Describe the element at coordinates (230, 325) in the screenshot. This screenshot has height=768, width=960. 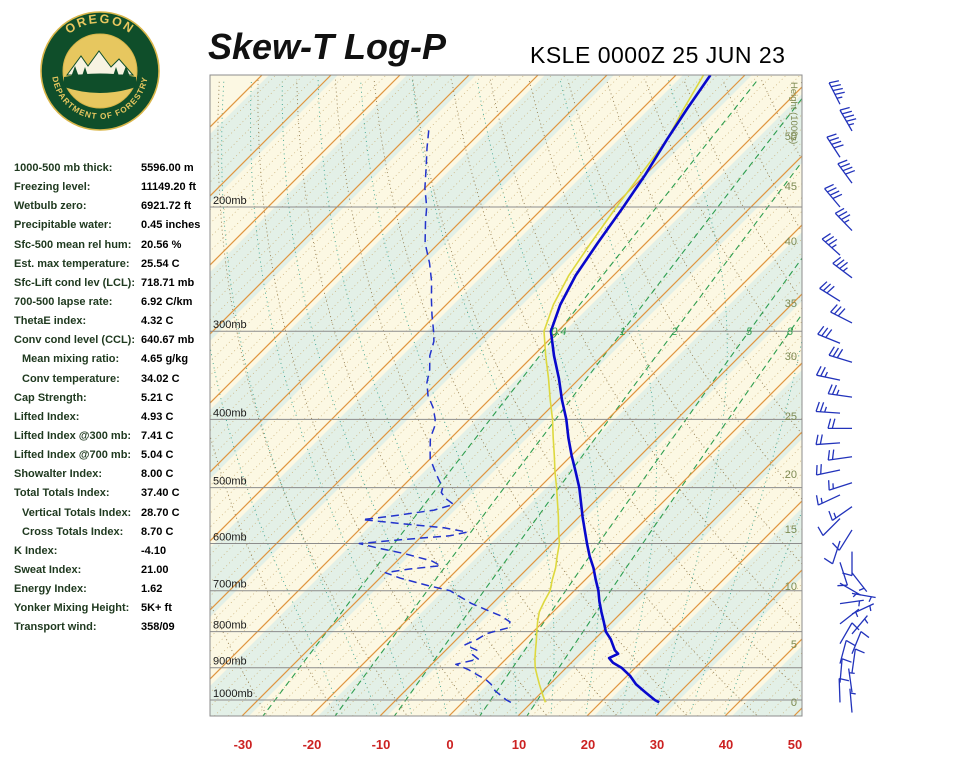
I see `pressure-label: 300mb` at that location.